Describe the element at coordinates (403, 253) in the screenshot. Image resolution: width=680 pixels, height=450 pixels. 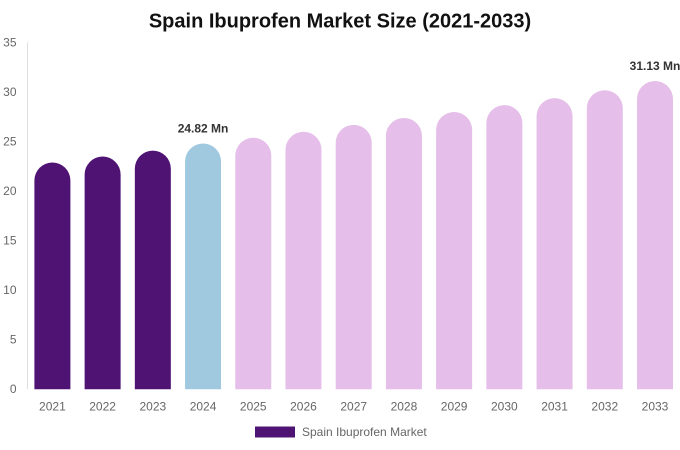
I see `bar-2028` at that location.